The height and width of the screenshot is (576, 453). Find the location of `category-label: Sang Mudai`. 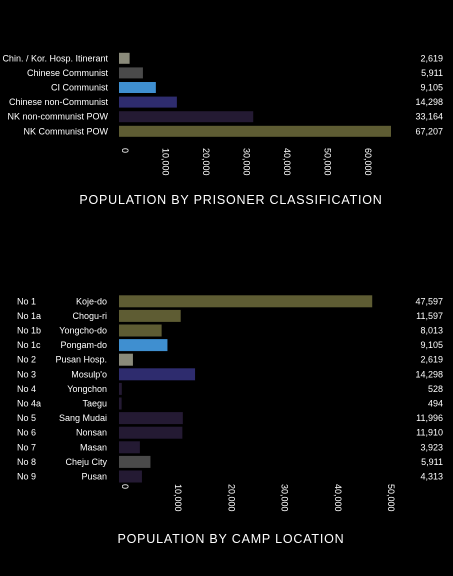

category-label: Sang Mudai is located at coordinates (83, 418).